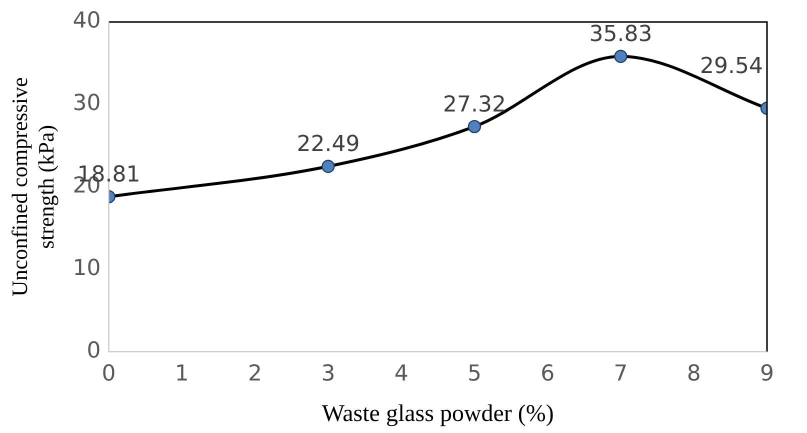 The width and height of the screenshot is (807, 433). What do you see at coordinates (86, 269) in the screenshot?
I see `y-tick-label: 10` at bounding box center [86, 269].